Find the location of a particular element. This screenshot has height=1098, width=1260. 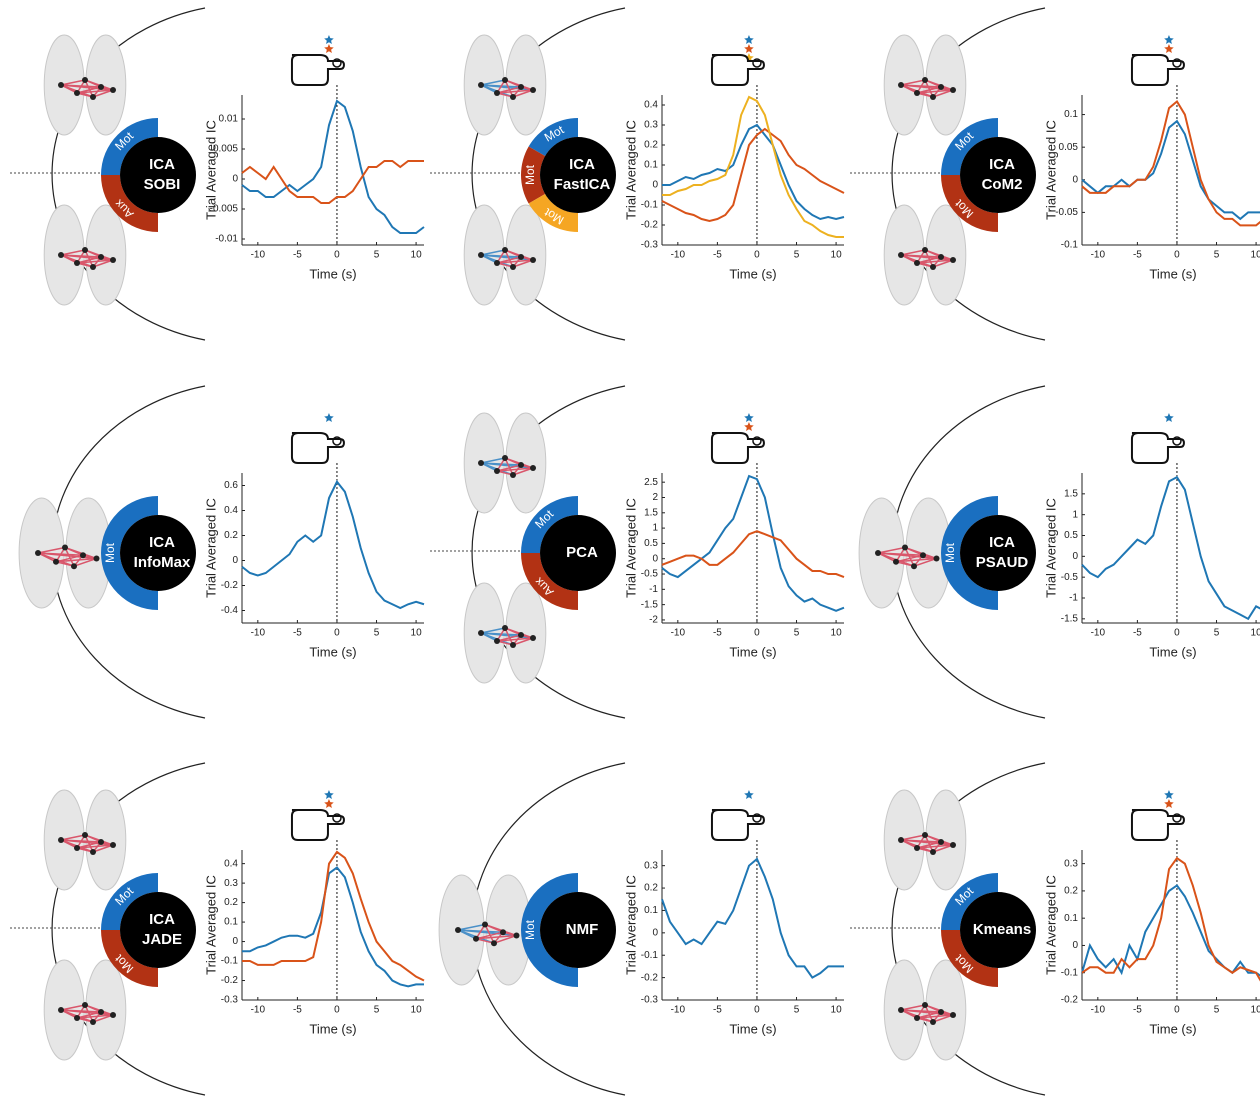

y-tick-label: 2.5 is located at coordinates (651, 482).